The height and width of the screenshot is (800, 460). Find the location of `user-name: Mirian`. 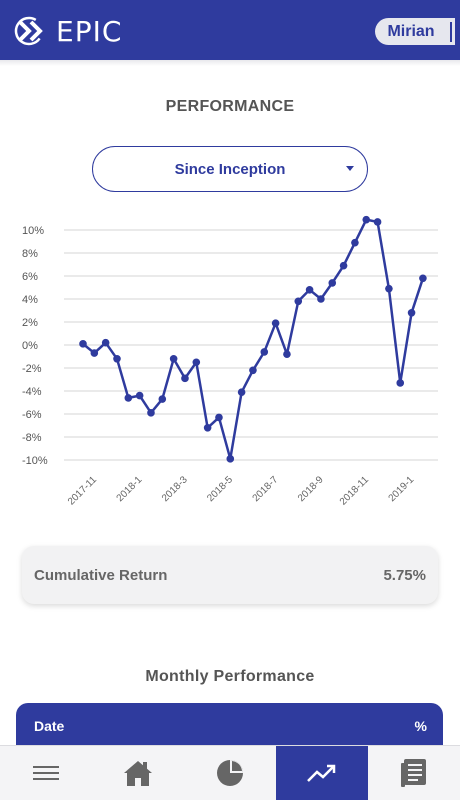

user-name: Mirian is located at coordinates (411, 31).